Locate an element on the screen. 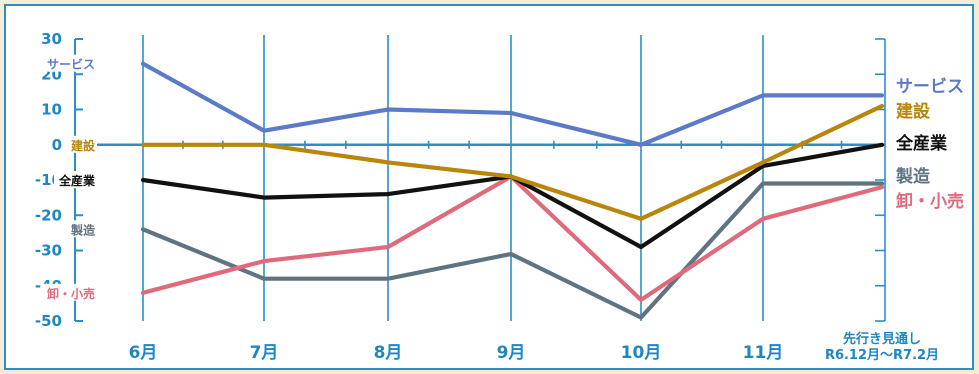 This screenshot has height=374, width=979. series-label-left-3: 製造 is located at coordinates (83, 229).